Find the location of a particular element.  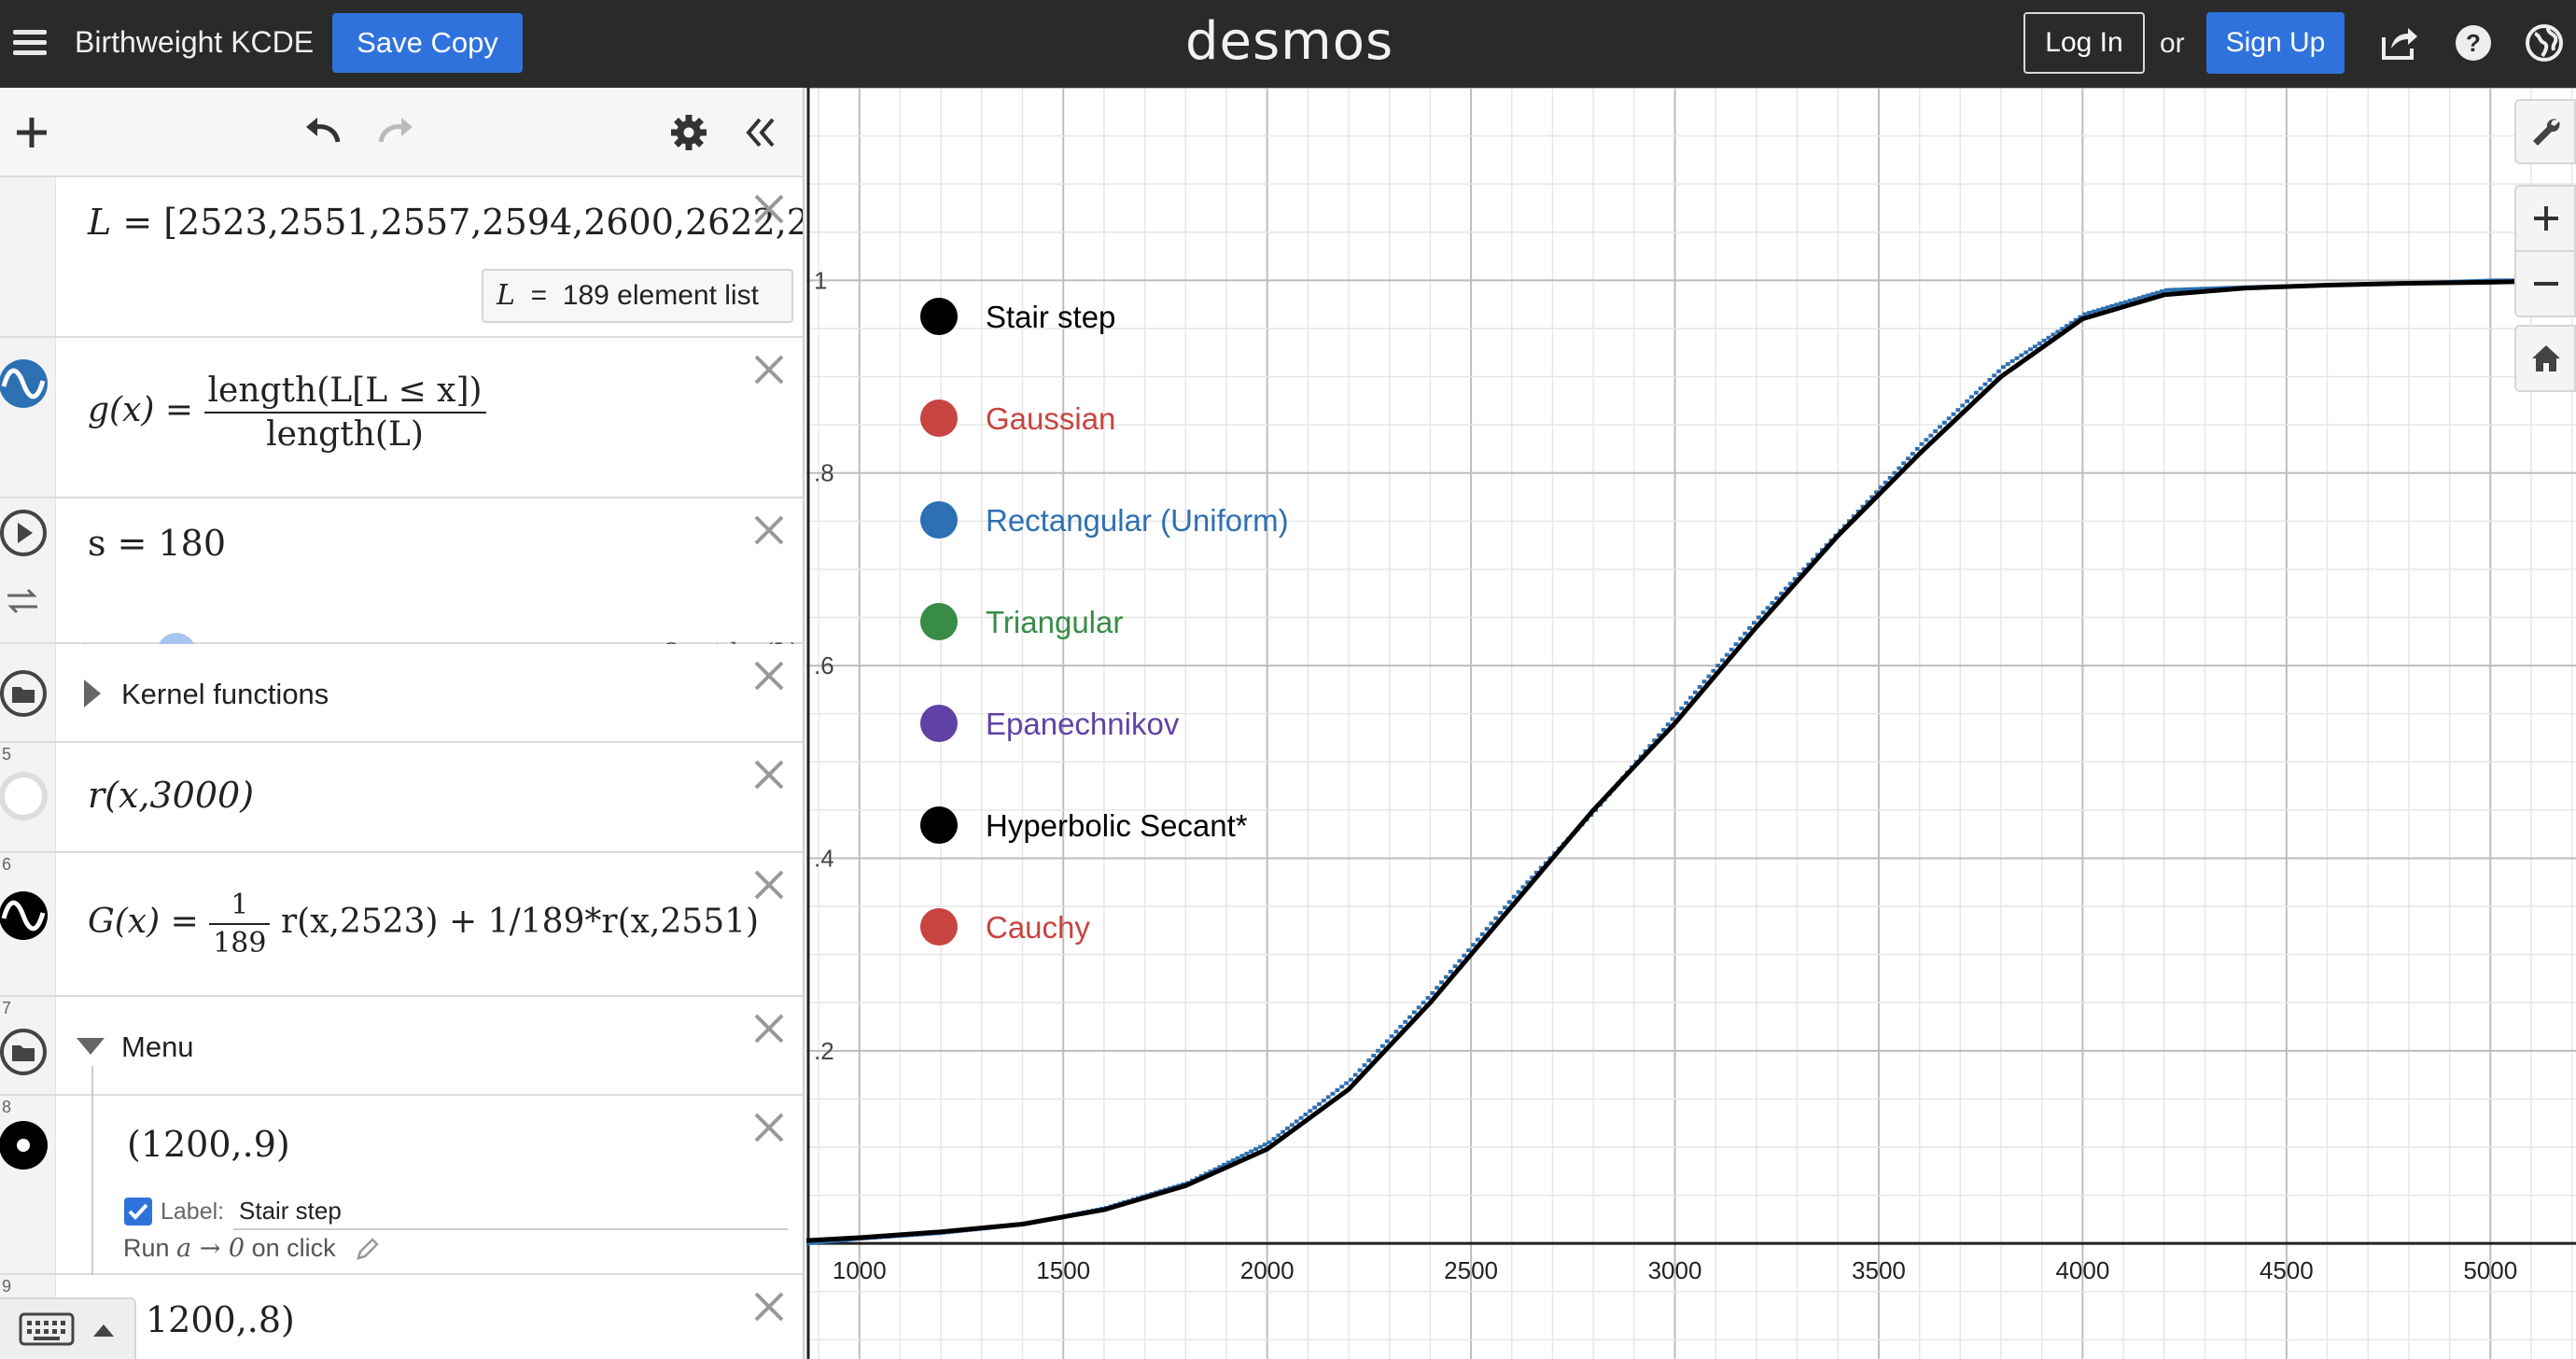

expression-g: g(x) = length(L[L ≤ x]) length(L) is located at coordinates (401, 418).